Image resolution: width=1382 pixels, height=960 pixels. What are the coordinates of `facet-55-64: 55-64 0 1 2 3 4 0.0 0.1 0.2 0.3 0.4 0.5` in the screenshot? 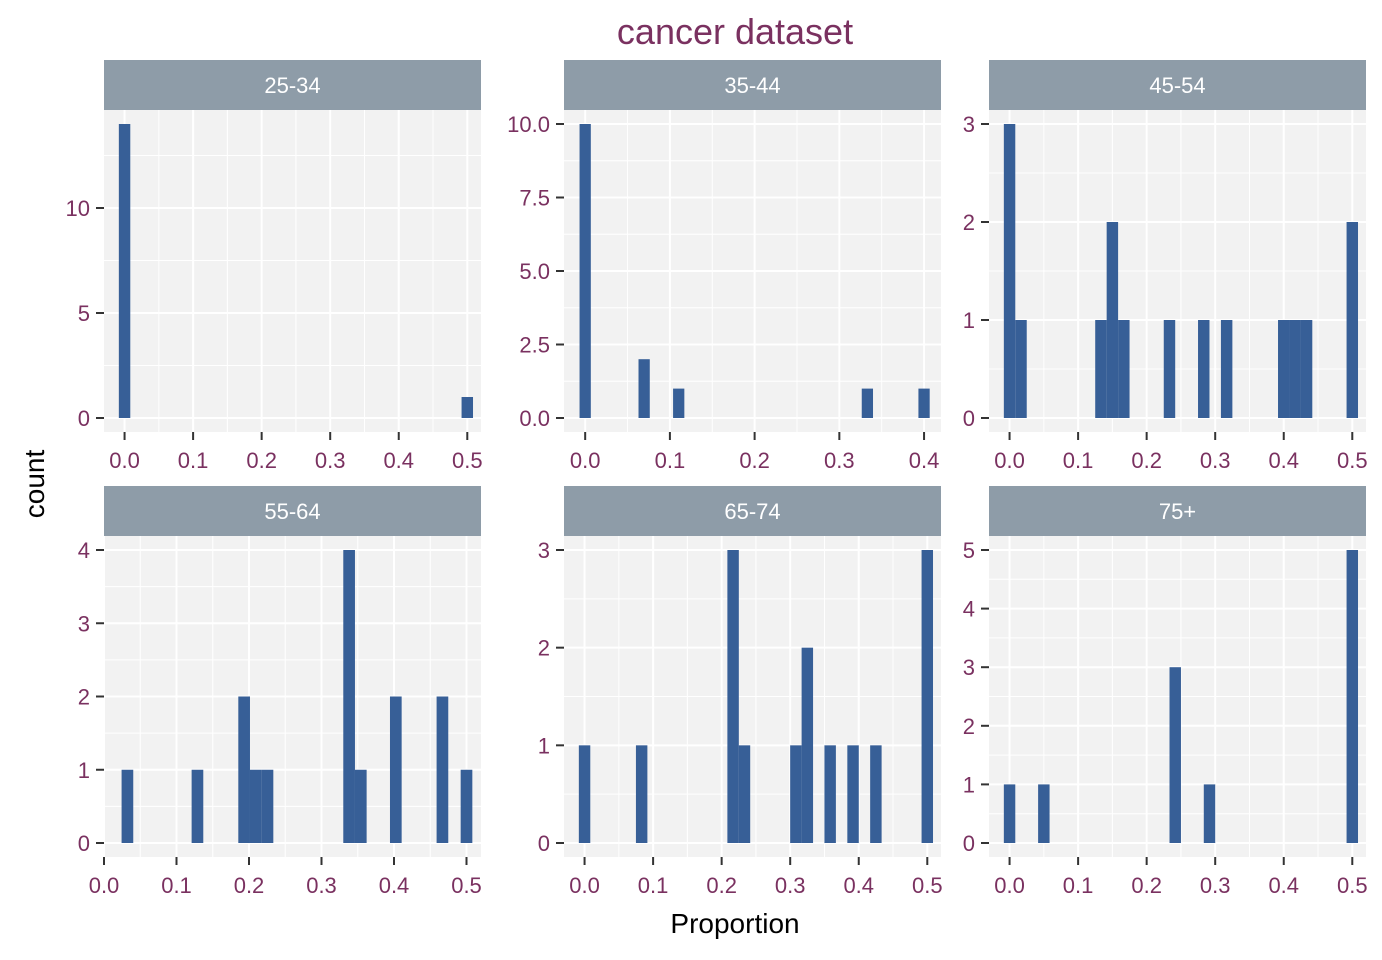 It's located at (280, 692).